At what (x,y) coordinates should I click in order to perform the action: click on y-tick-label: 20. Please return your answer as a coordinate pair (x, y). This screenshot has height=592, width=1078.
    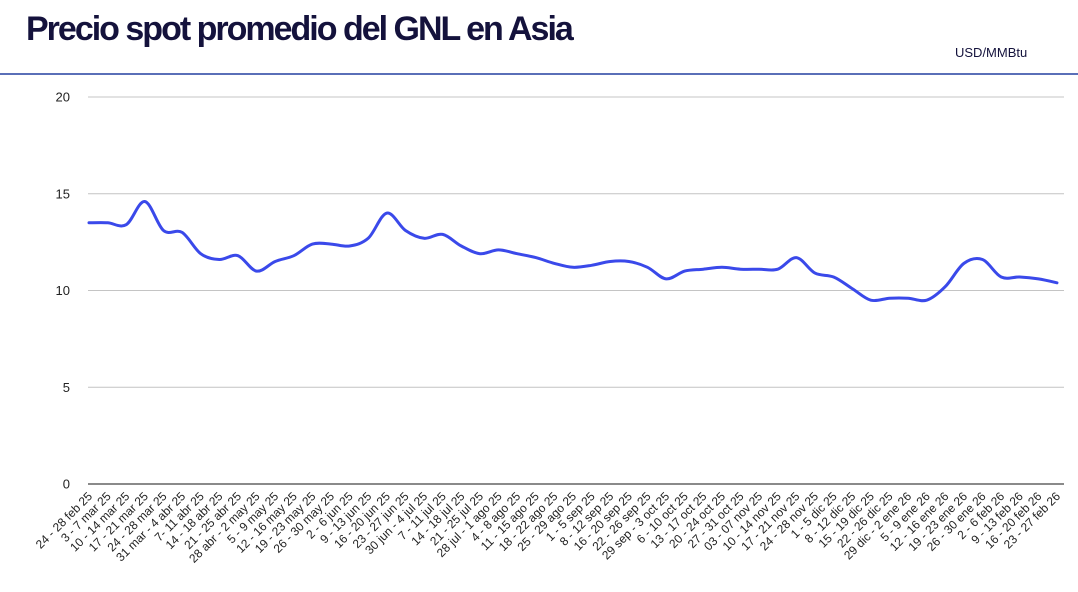
    Looking at the image, I should click on (63, 97).